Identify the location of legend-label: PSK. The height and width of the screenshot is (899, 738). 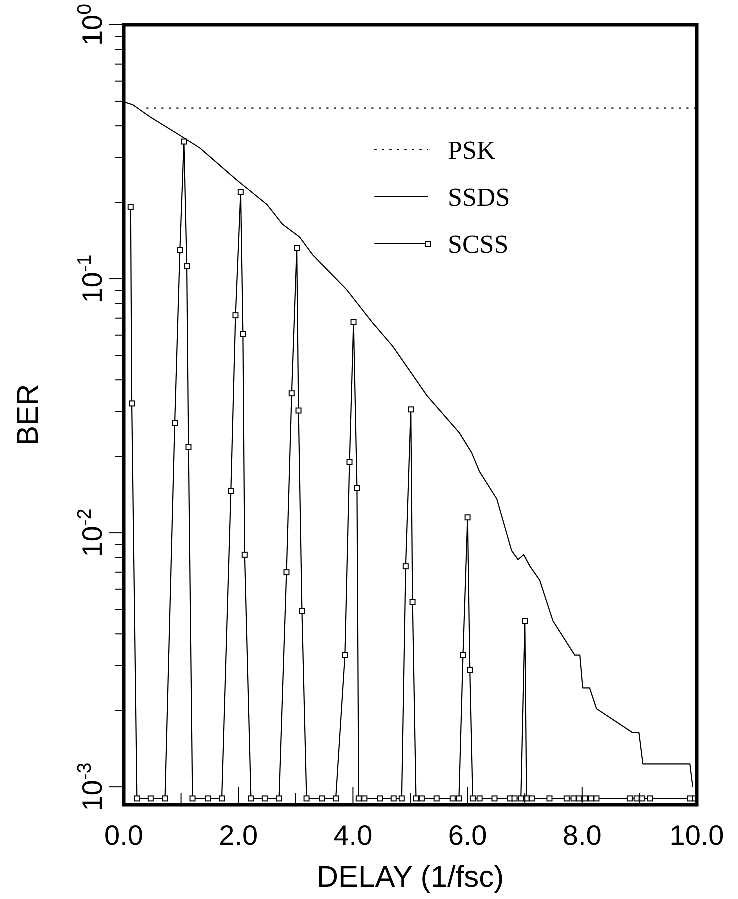
(472, 150).